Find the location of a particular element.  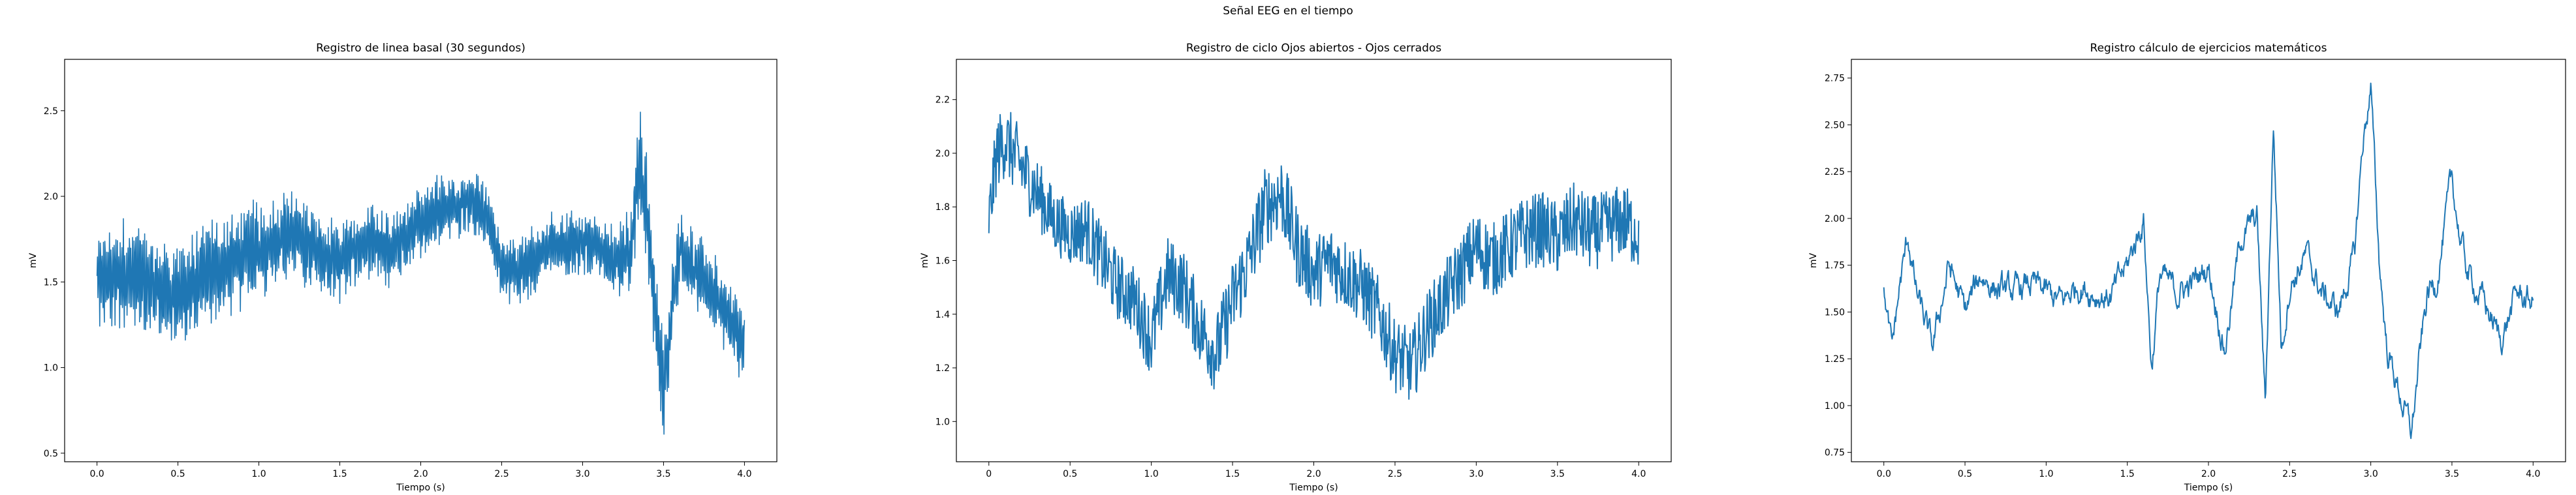

y-tick-label: 2.25 is located at coordinates (1835, 172).